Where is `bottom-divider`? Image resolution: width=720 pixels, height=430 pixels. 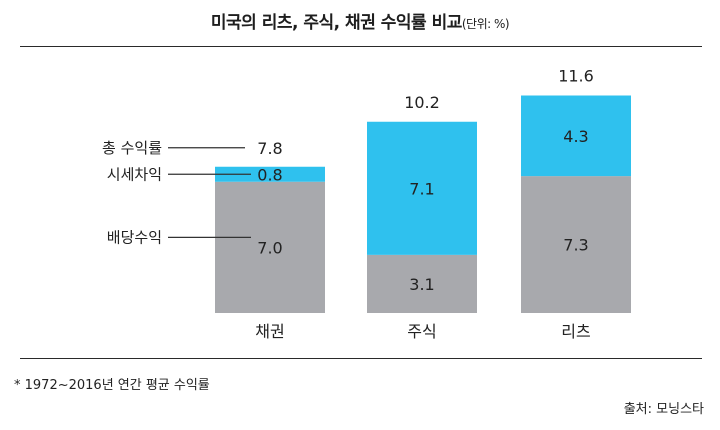
bottom-divider is located at coordinates (361, 358).